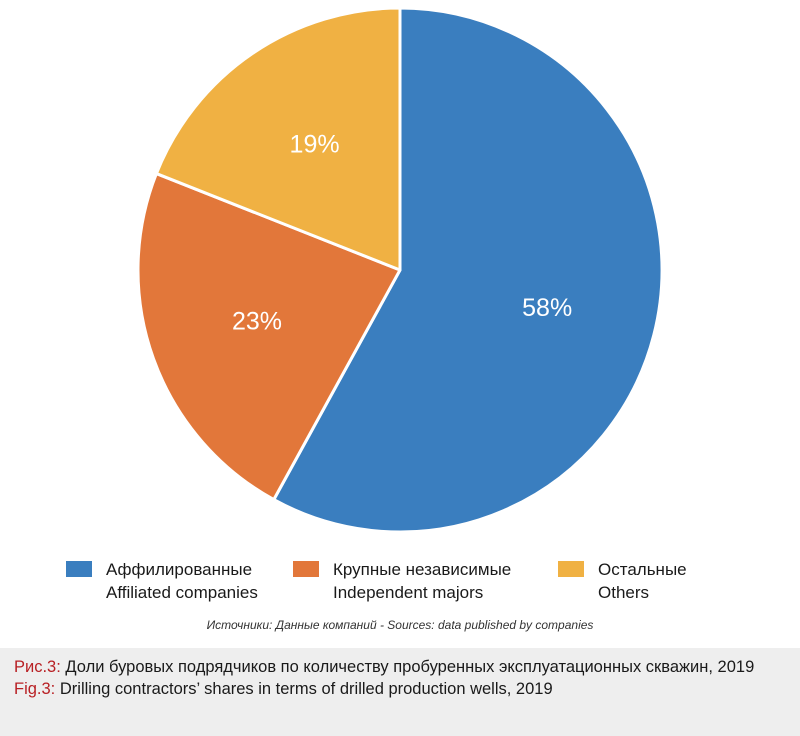 The image size is (800, 736). What do you see at coordinates (642, 569) in the screenshot?
I see `legend-label-ru: Остальные` at bounding box center [642, 569].